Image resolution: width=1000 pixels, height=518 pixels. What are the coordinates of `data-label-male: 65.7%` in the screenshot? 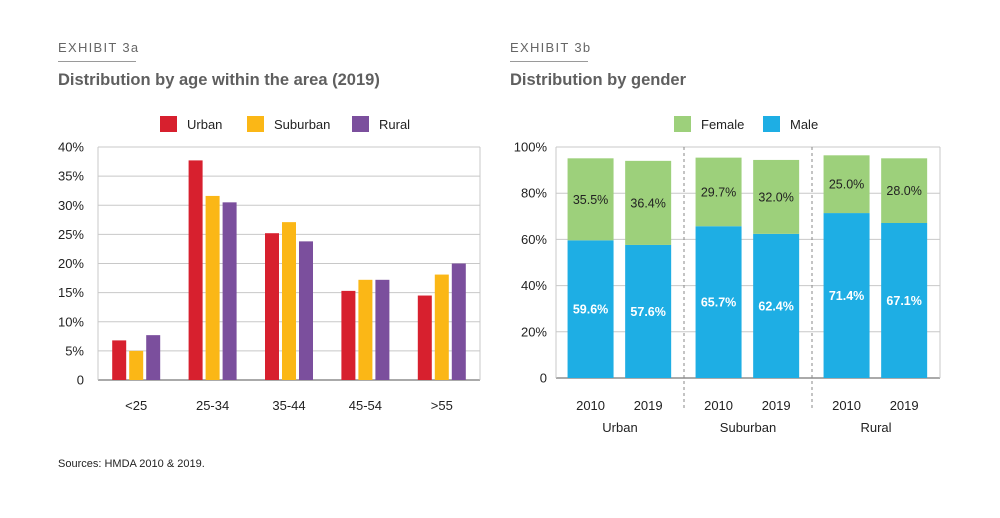 It's located at (718, 303).